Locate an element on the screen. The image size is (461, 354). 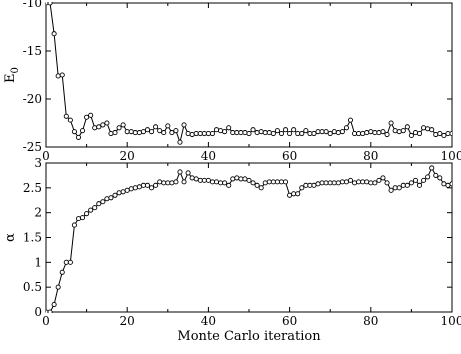
y-tick-label: -25 is located at coordinates (32, 147).